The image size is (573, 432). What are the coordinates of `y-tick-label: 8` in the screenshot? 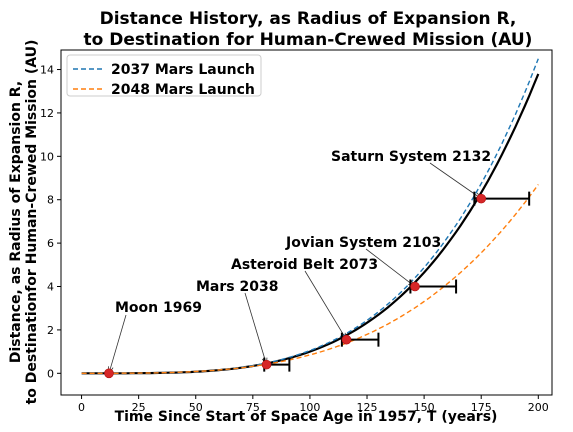 It's located at (50, 200).